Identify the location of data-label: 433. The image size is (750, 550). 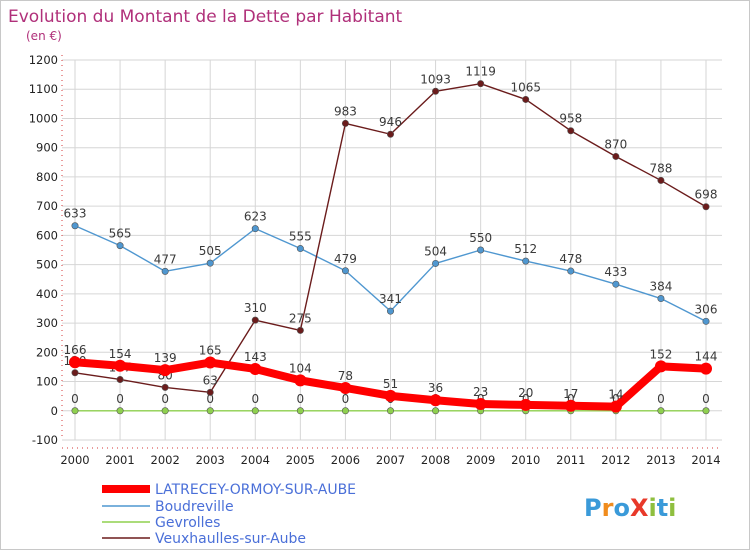
(615, 272).